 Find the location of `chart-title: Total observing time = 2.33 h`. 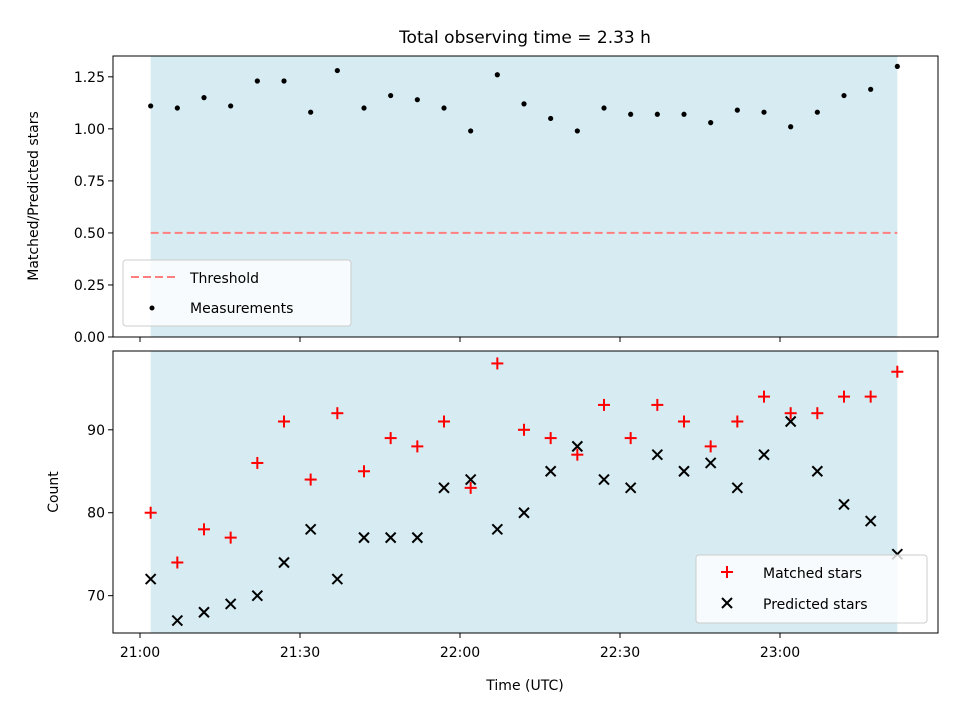

chart-title: Total observing time = 2.33 h is located at coordinates (524, 38).